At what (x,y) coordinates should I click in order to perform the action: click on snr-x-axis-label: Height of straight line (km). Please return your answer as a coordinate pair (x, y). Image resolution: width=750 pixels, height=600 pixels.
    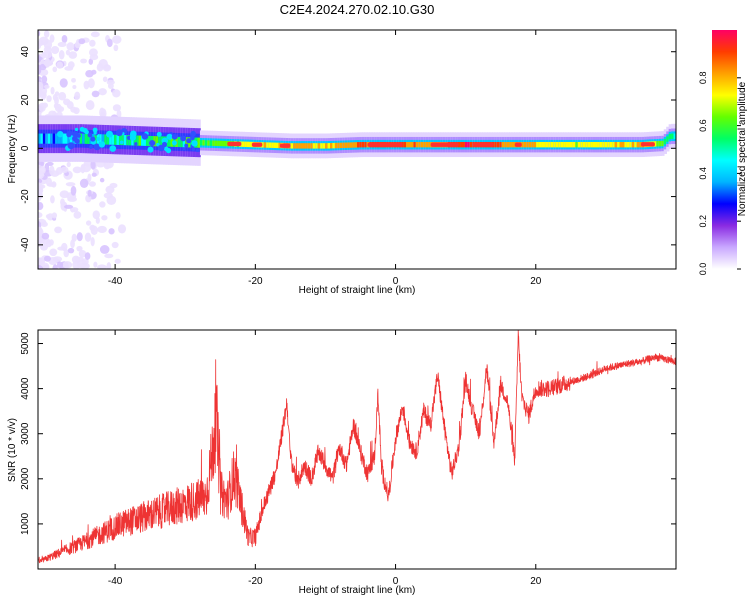
    Looking at the image, I should click on (357, 590).